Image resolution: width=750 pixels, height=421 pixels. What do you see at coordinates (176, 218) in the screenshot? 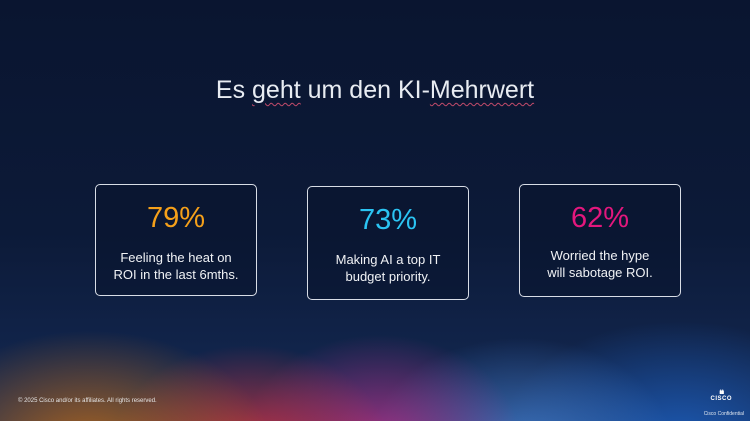
I see `stat-value: 79%` at bounding box center [176, 218].